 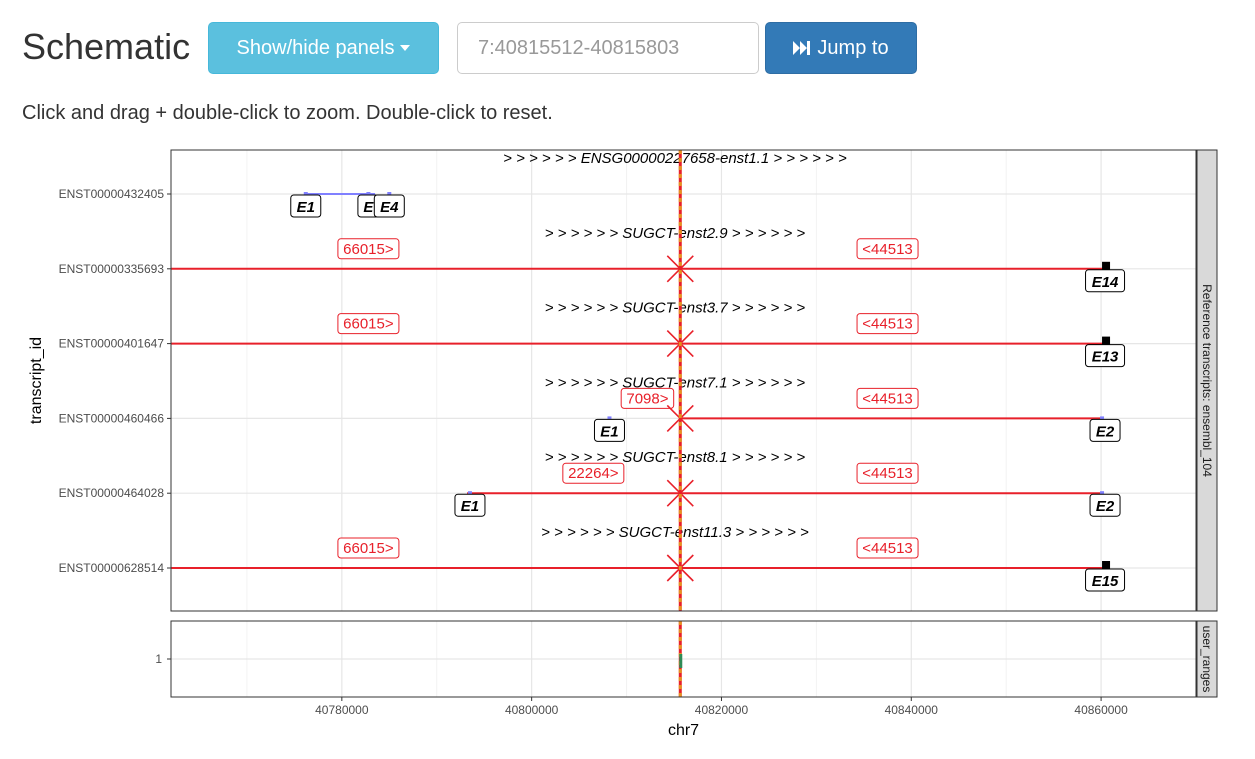 What do you see at coordinates (106, 46) in the screenshot?
I see `page-title: Schematic` at bounding box center [106, 46].